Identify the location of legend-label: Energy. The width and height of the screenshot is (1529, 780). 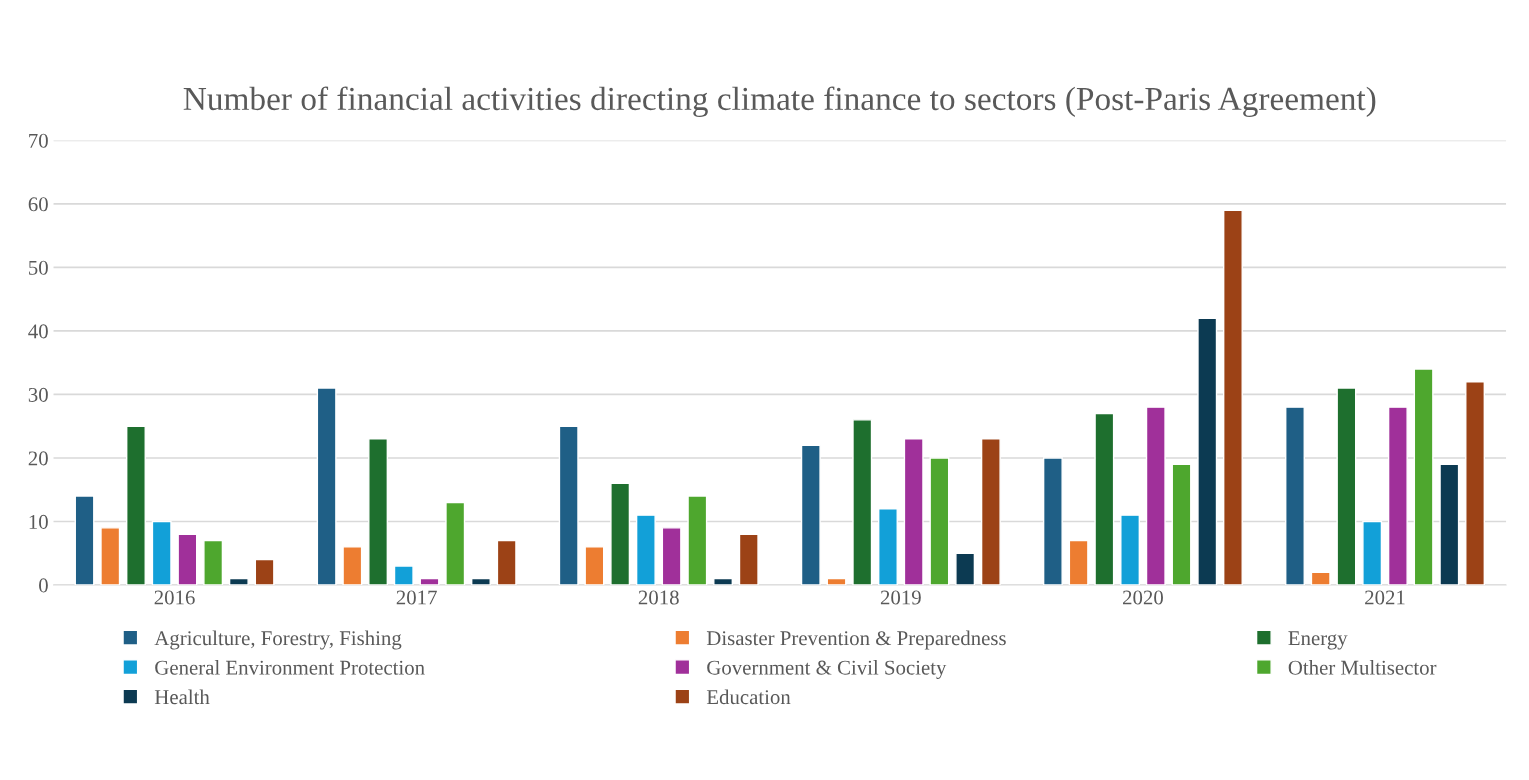
(1318, 640).